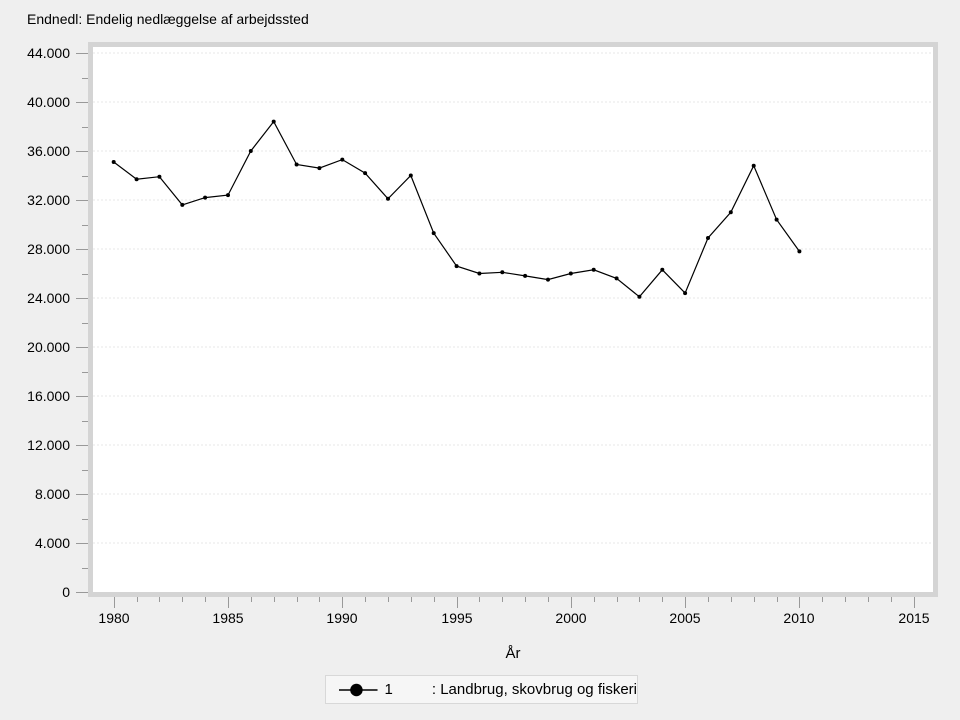 This screenshot has height=720, width=960. I want to click on y-tick-label: 12.000, so click(48, 445).